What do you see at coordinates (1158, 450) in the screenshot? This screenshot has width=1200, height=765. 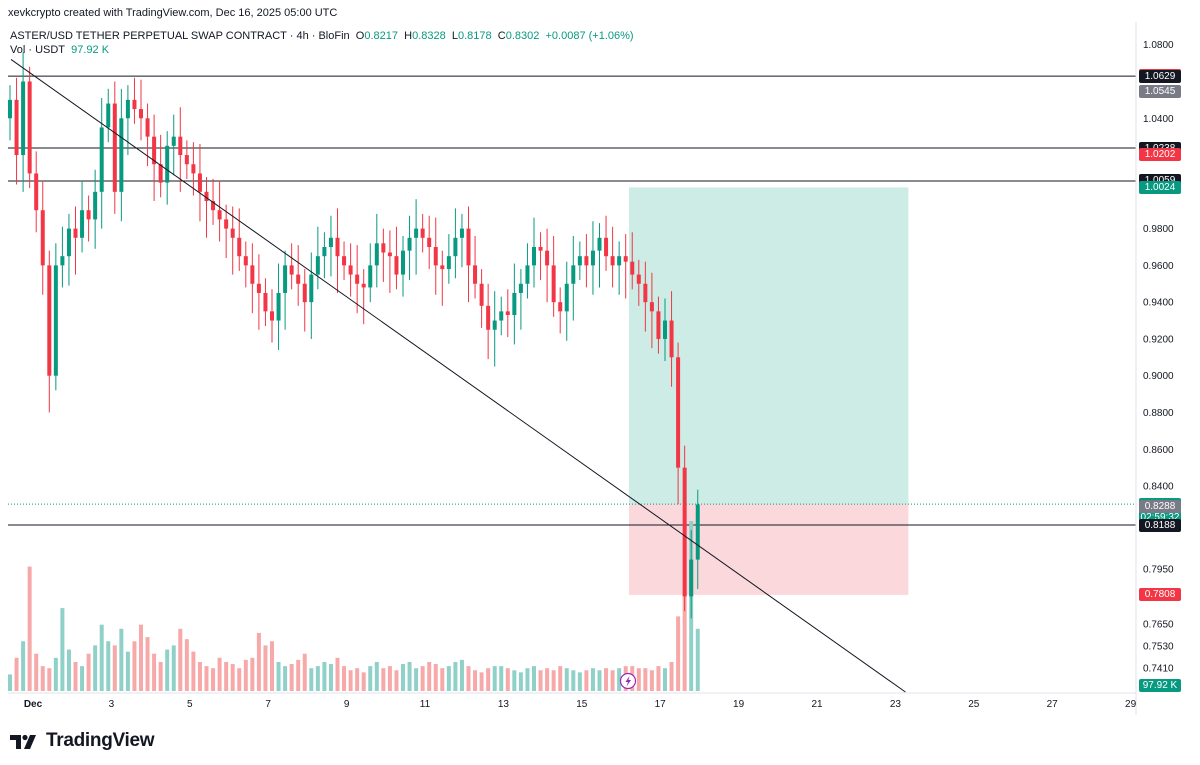 I see `y-tick-label: 0.8600` at bounding box center [1158, 450].